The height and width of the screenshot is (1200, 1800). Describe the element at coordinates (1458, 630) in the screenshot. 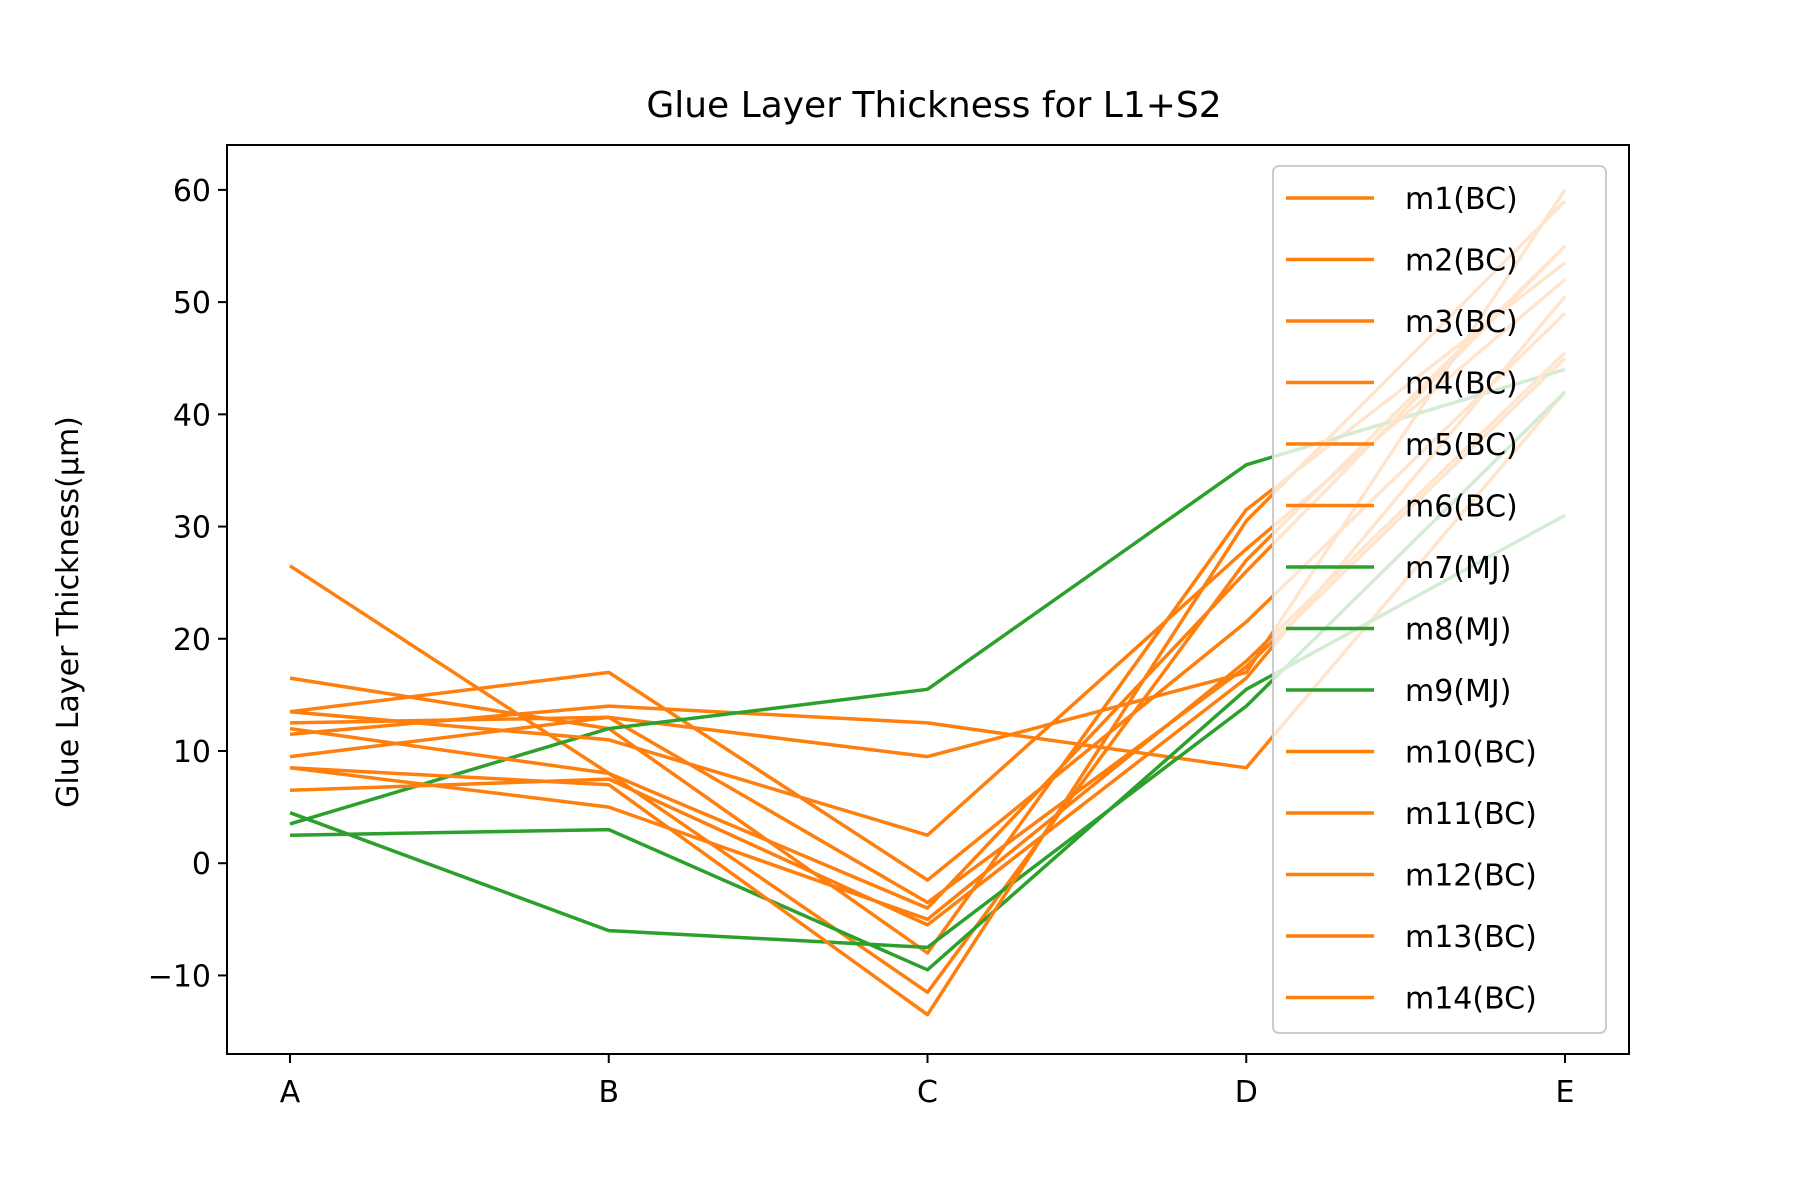

I see `legend-label: m8(MJ)` at that location.